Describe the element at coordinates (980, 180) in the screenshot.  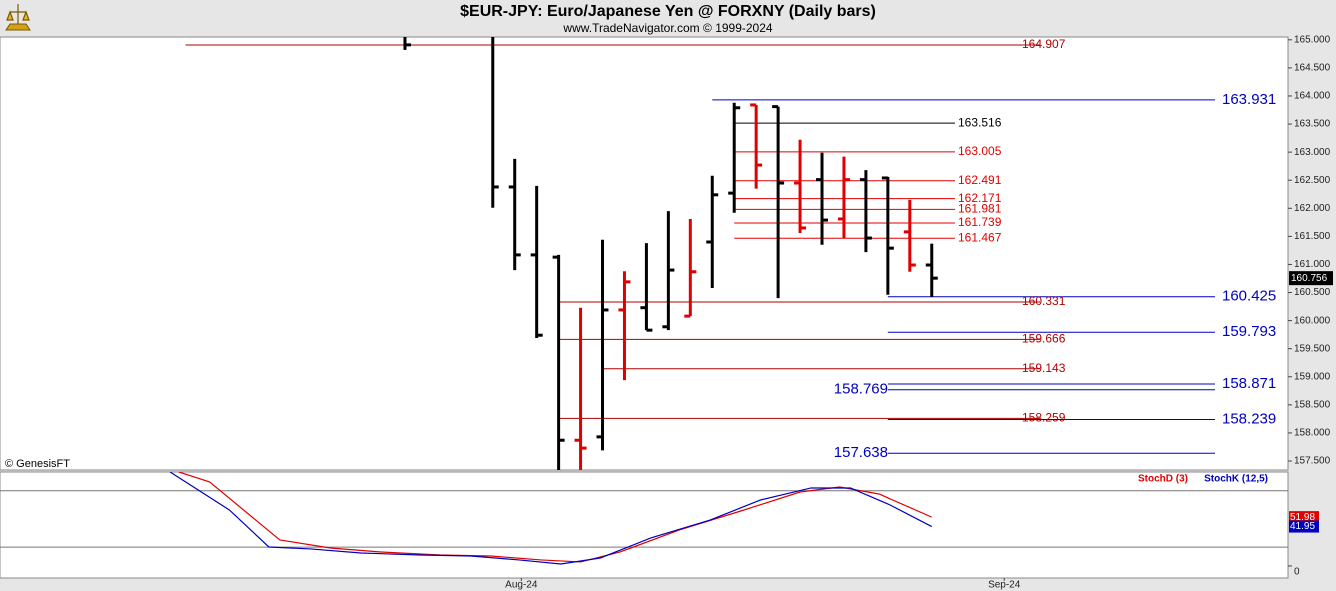
I see `level-label: 162.491` at that location.